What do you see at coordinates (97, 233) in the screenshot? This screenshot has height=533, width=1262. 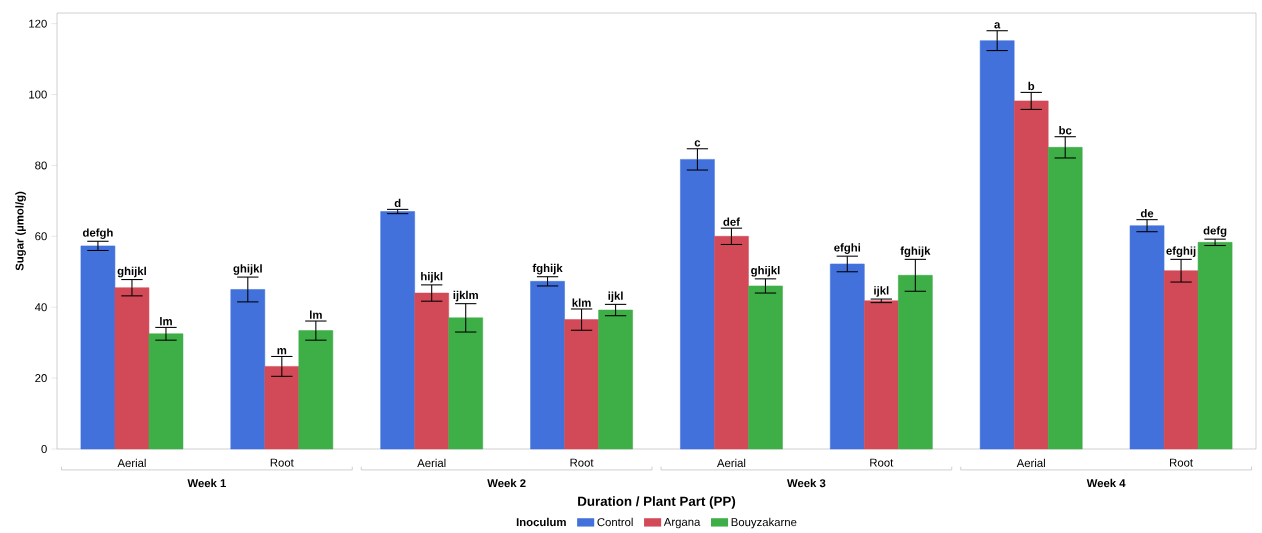 I see `data-label: defgh` at bounding box center [97, 233].